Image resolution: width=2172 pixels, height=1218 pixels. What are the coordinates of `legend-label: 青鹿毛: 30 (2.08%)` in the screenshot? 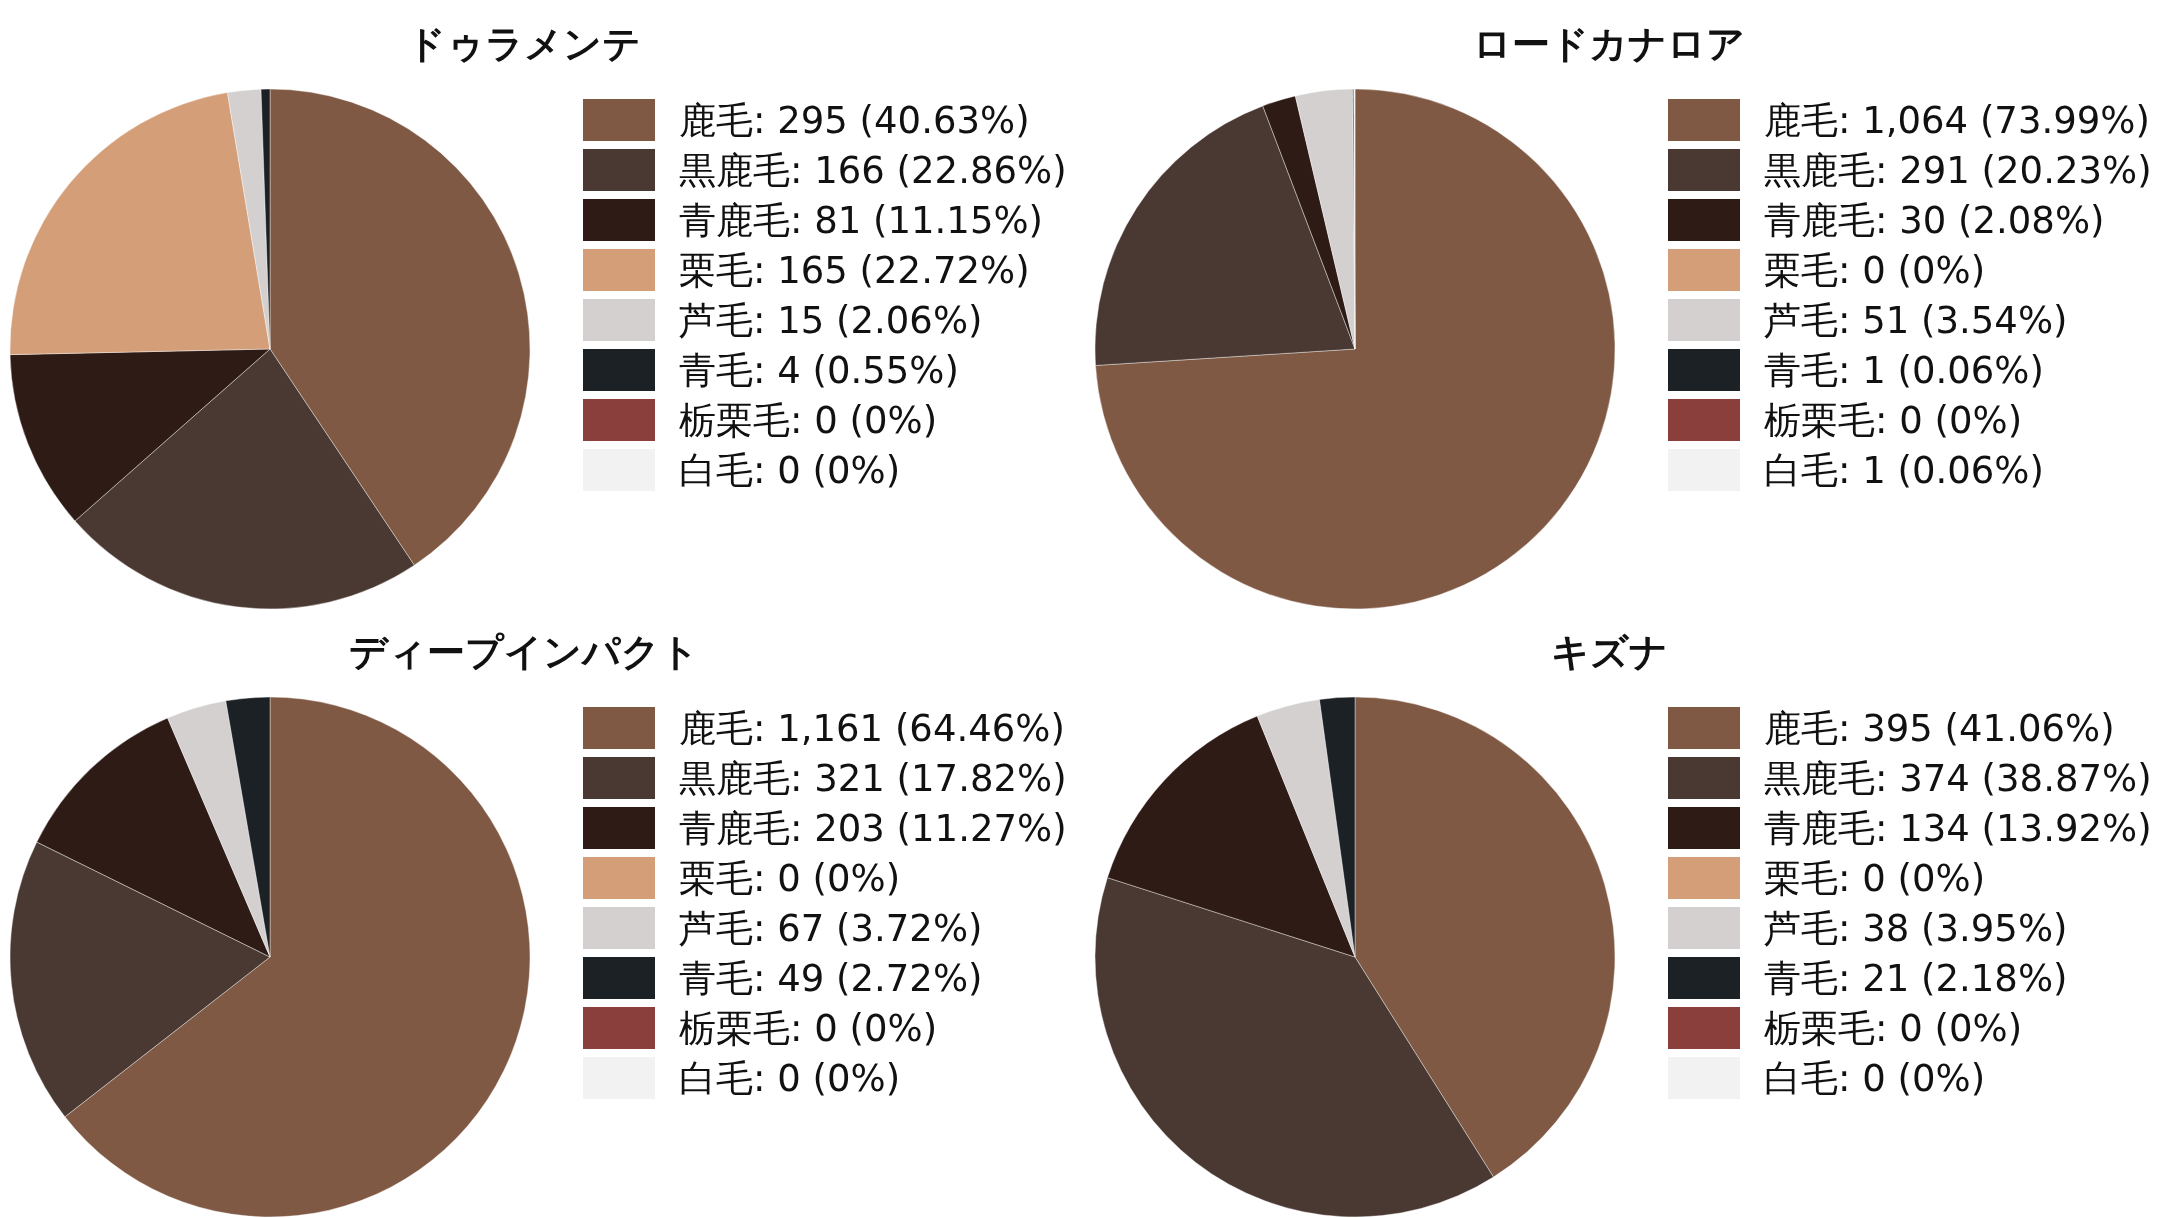 It's located at (1934, 220).